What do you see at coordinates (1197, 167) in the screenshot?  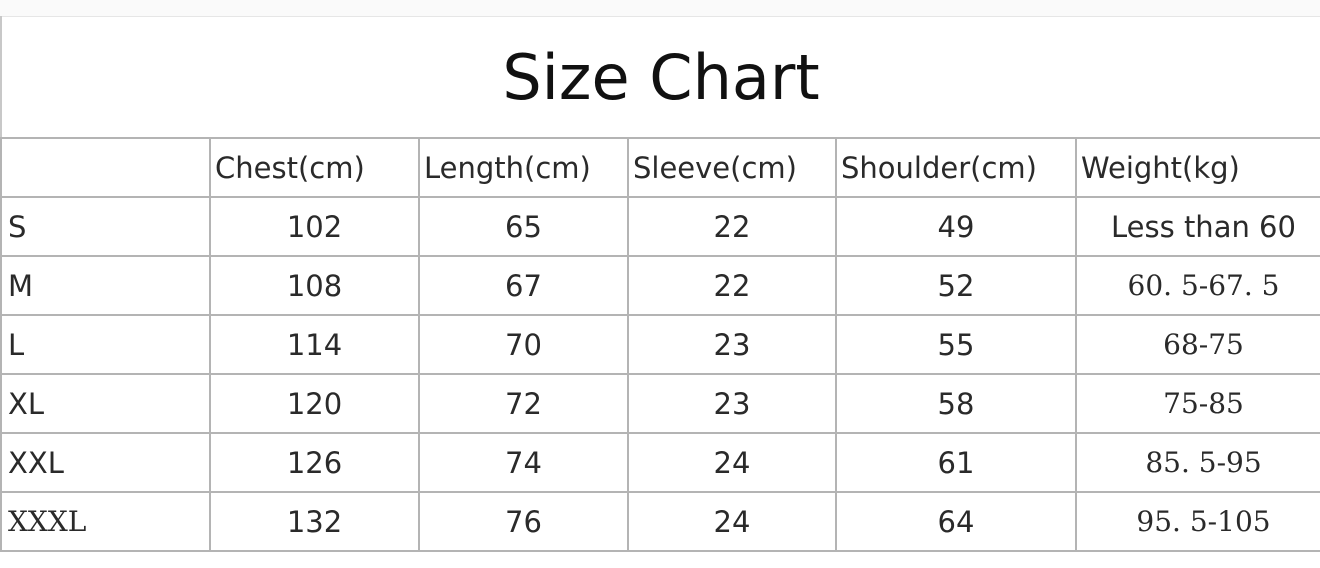 I see `header-weight: Weight(kg)` at bounding box center [1197, 167].